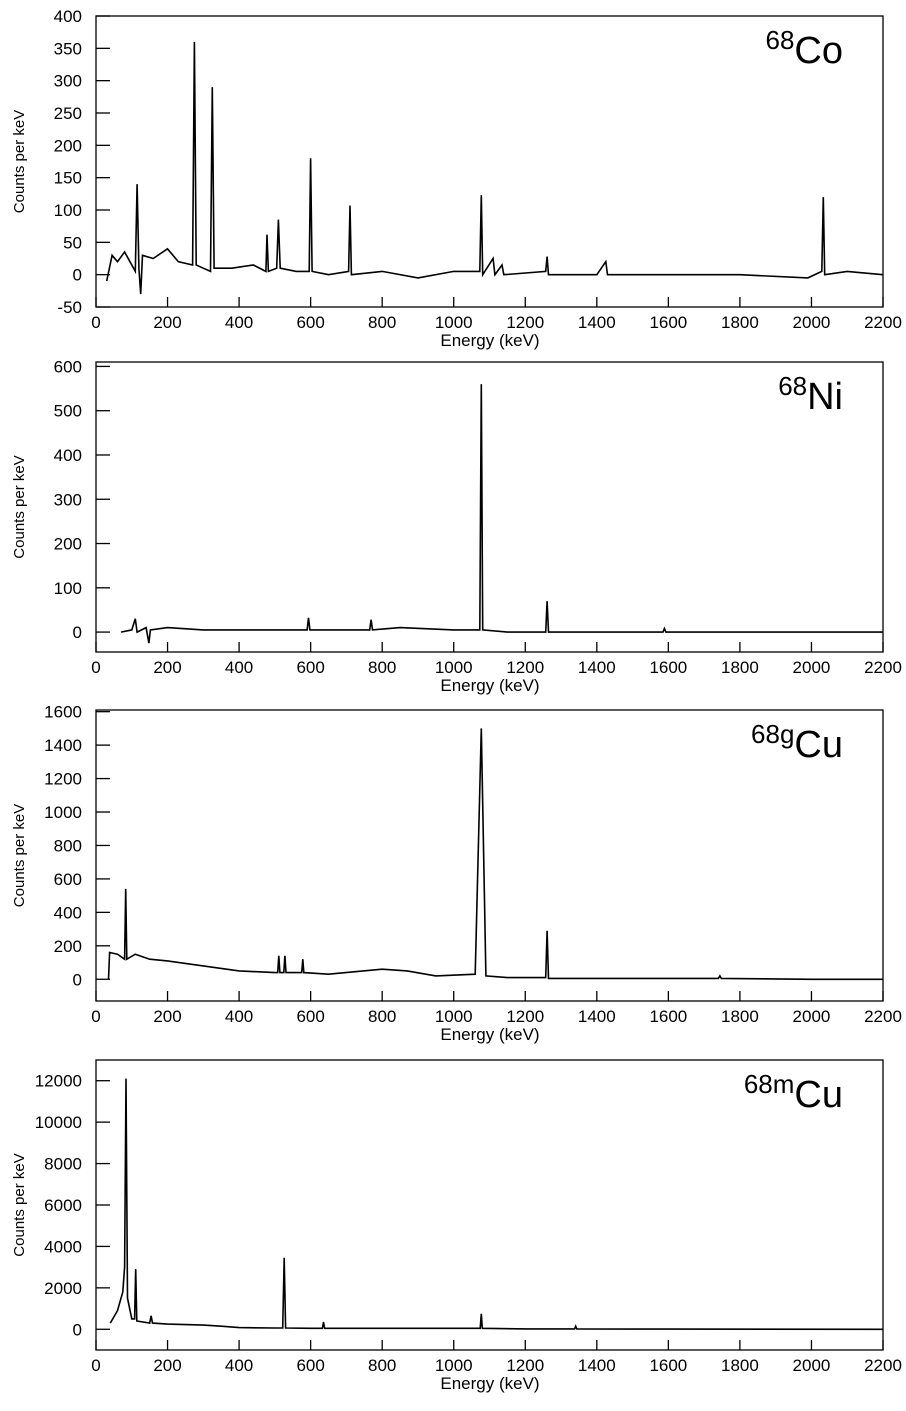  Describe the element at coordinates (58, 1081) in the screenshot. I see `y-tick-label: 12000` at that location.